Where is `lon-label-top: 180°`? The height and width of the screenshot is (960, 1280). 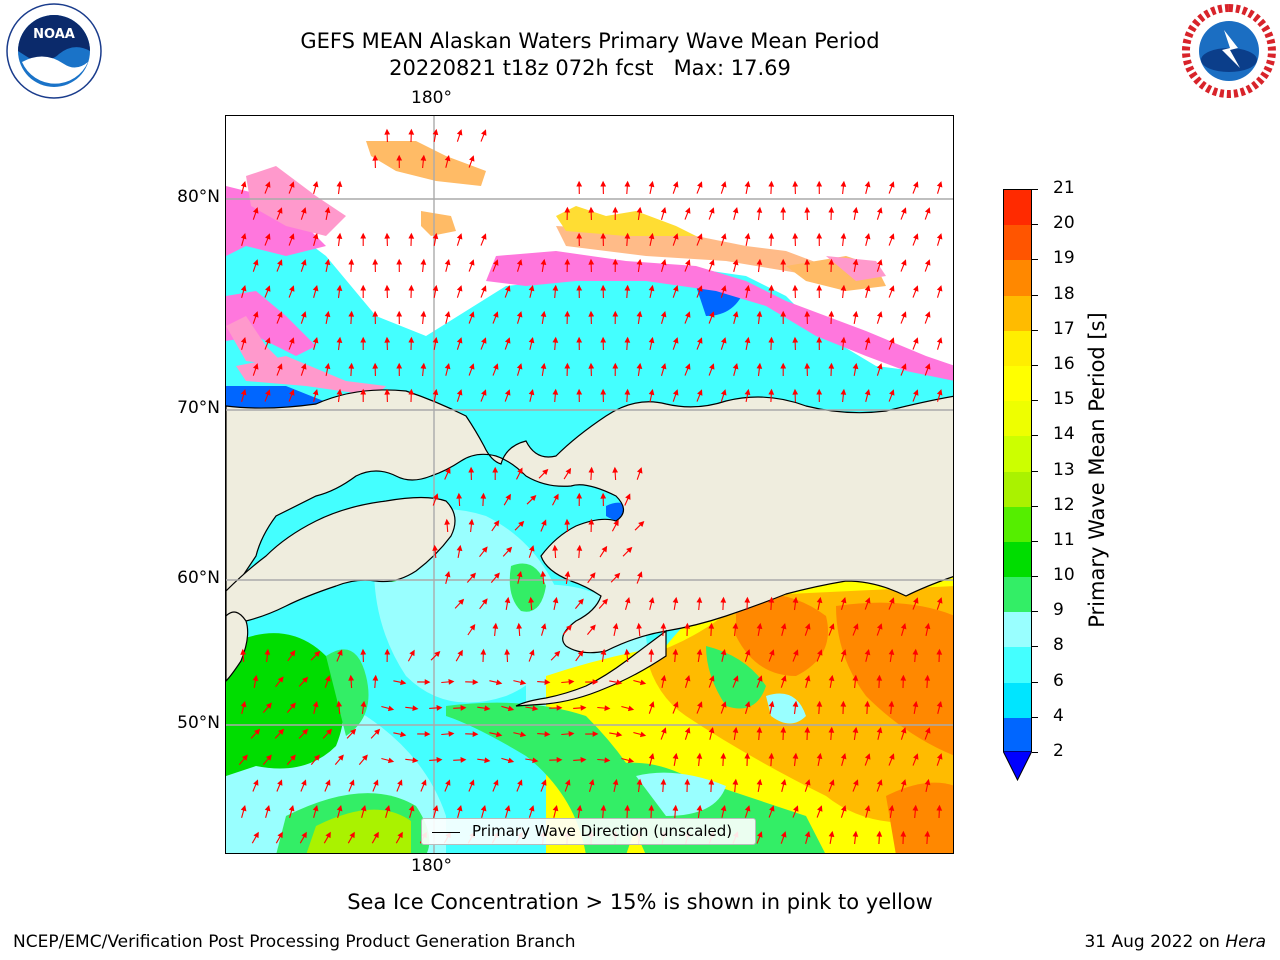
lon-label-top: 180° is located at coordinates (431, 98).